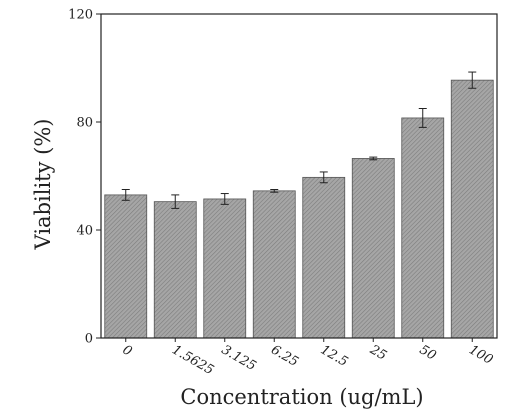 The image size is (522, 409). What do you see at coordinates (324, 257) in the screenshot?
I see `bar-12.5` at bounding box center [324, 257].